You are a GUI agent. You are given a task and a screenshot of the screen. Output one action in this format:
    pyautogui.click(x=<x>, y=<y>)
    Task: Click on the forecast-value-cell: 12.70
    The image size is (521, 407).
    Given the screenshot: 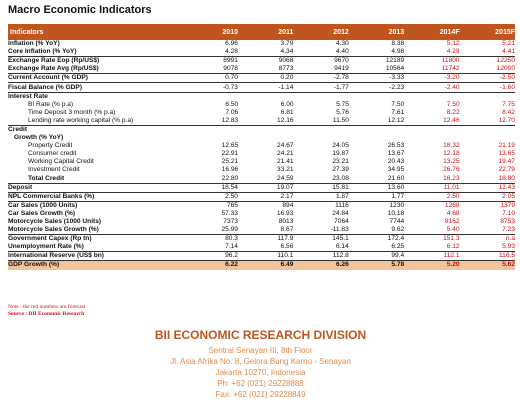 What is the action you would take?
    pyautogui.click(x=487, y=121)
    